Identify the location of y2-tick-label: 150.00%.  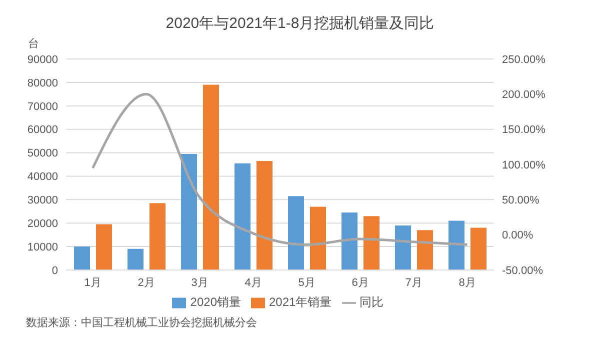
(524, 130).